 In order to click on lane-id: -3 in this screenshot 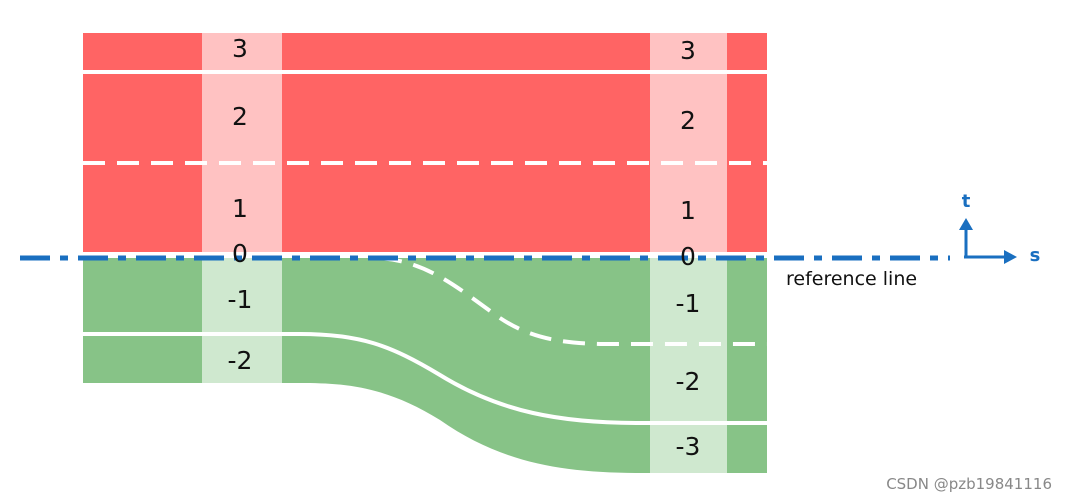, I will do `click(688, 446)`.